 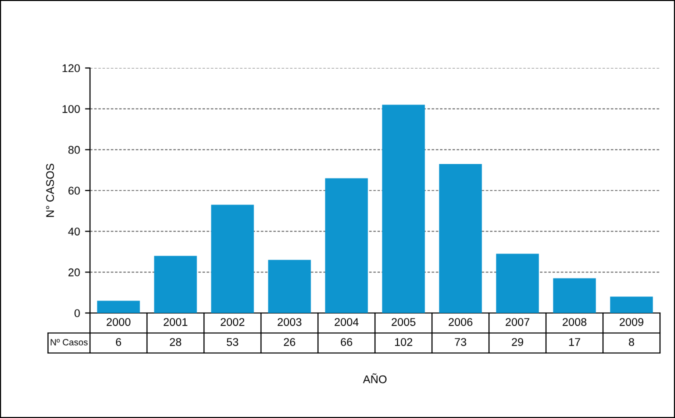 What do you see at coordinates (176, 342) in the screenshot?
I see `data-label: 28` at bounding box center [176, 342].